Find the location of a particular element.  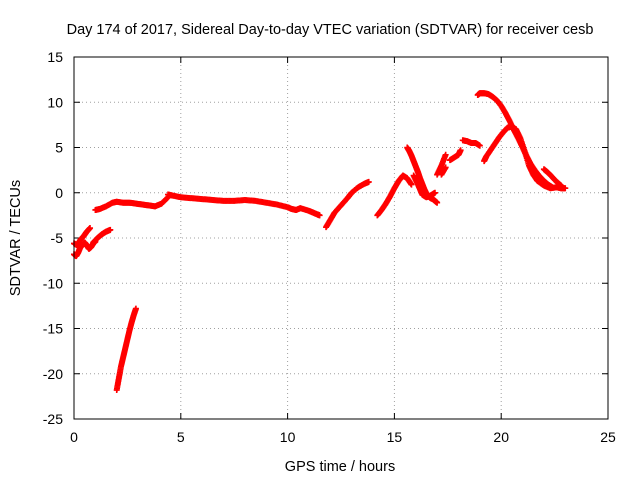

y-axis-label: SDTVAR / TECUs is located at coordinates (16, 238).